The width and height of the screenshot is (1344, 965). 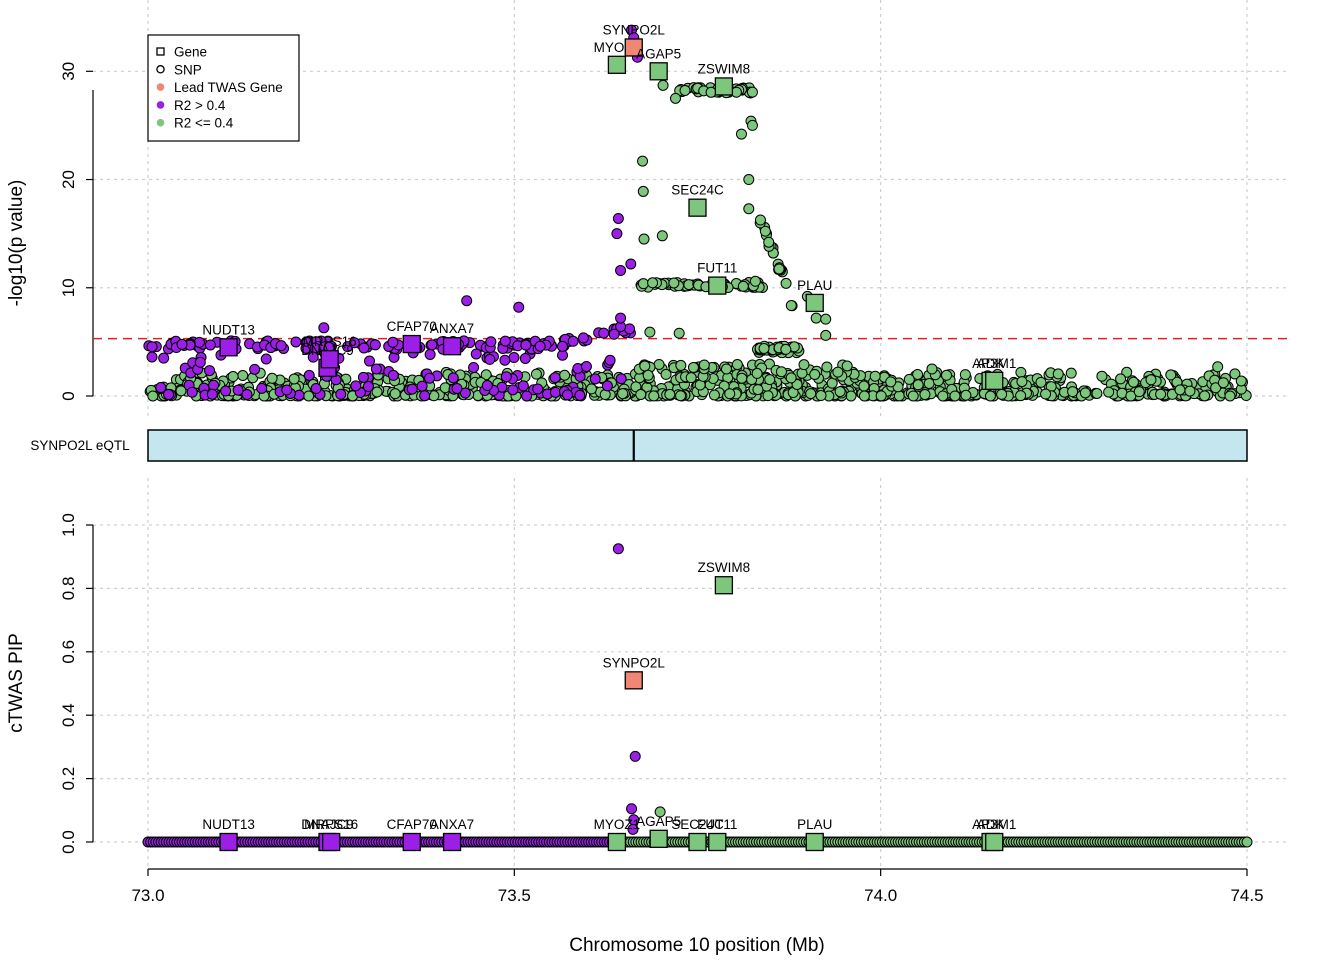 What do you see at coordinates (991, 363) in the screenshot?
I see `gene-label-adk: ADK` at bounding box center [991, 363].